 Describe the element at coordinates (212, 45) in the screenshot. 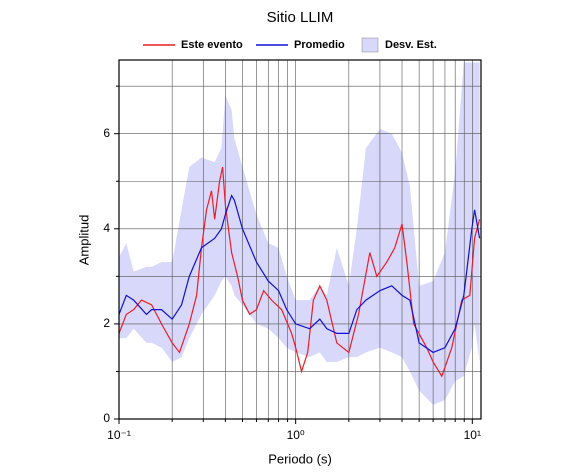

I see `legend-label: Este evento` at that location.